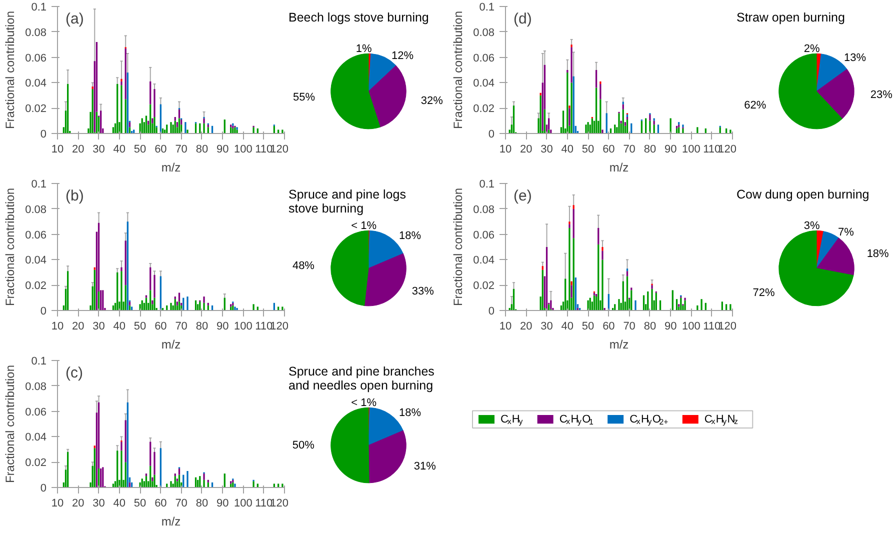  I want to click on data-label: 62%, so click(755, 106).